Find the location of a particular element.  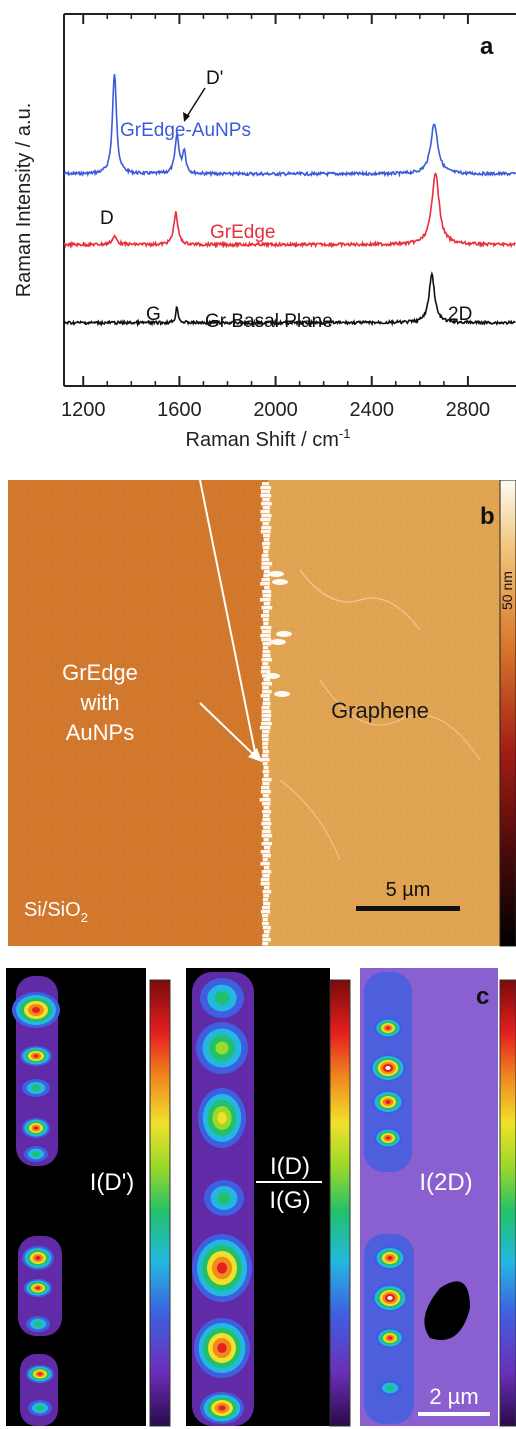

map-i-d-prime: I(D') is located at coordinates (88, 1197).